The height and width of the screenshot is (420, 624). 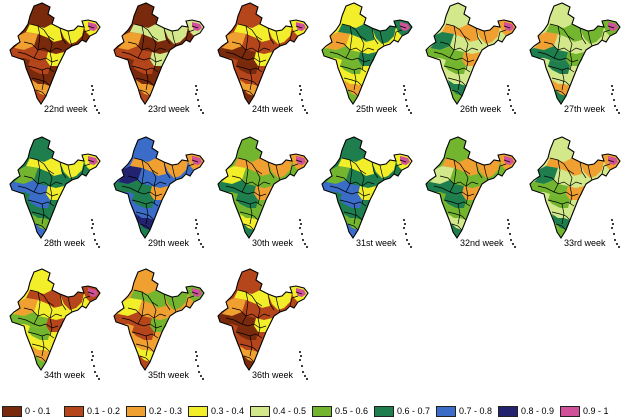 I want to click on weekly-map: 32nd week, so click(x=472, y=196).